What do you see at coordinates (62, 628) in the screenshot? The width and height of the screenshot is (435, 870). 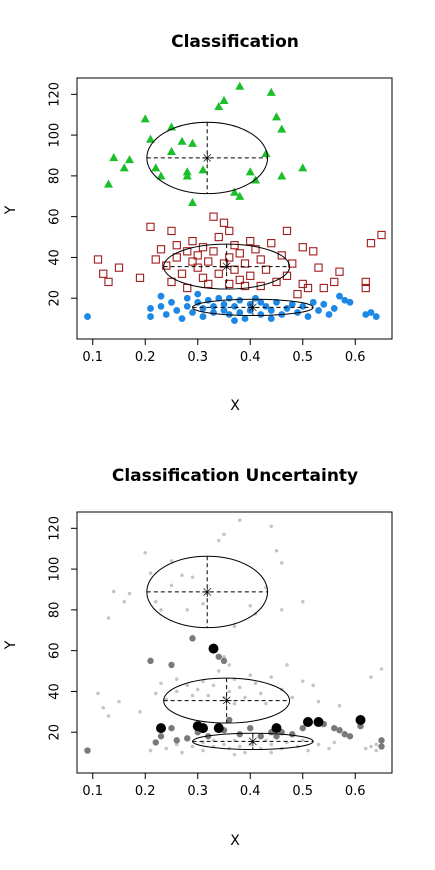 I see `y-axis: 20 40 60 80 100 120` at bounding box center [62, 628].